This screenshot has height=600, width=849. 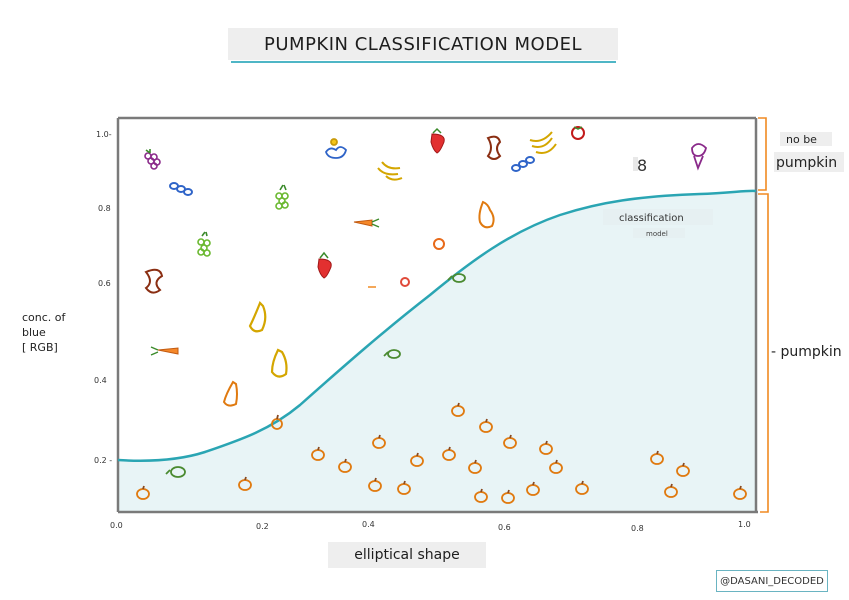 I want to click on diagram-title: PUMPKIN CLASSIFICATION MODEL, so click(x=423, y=44).